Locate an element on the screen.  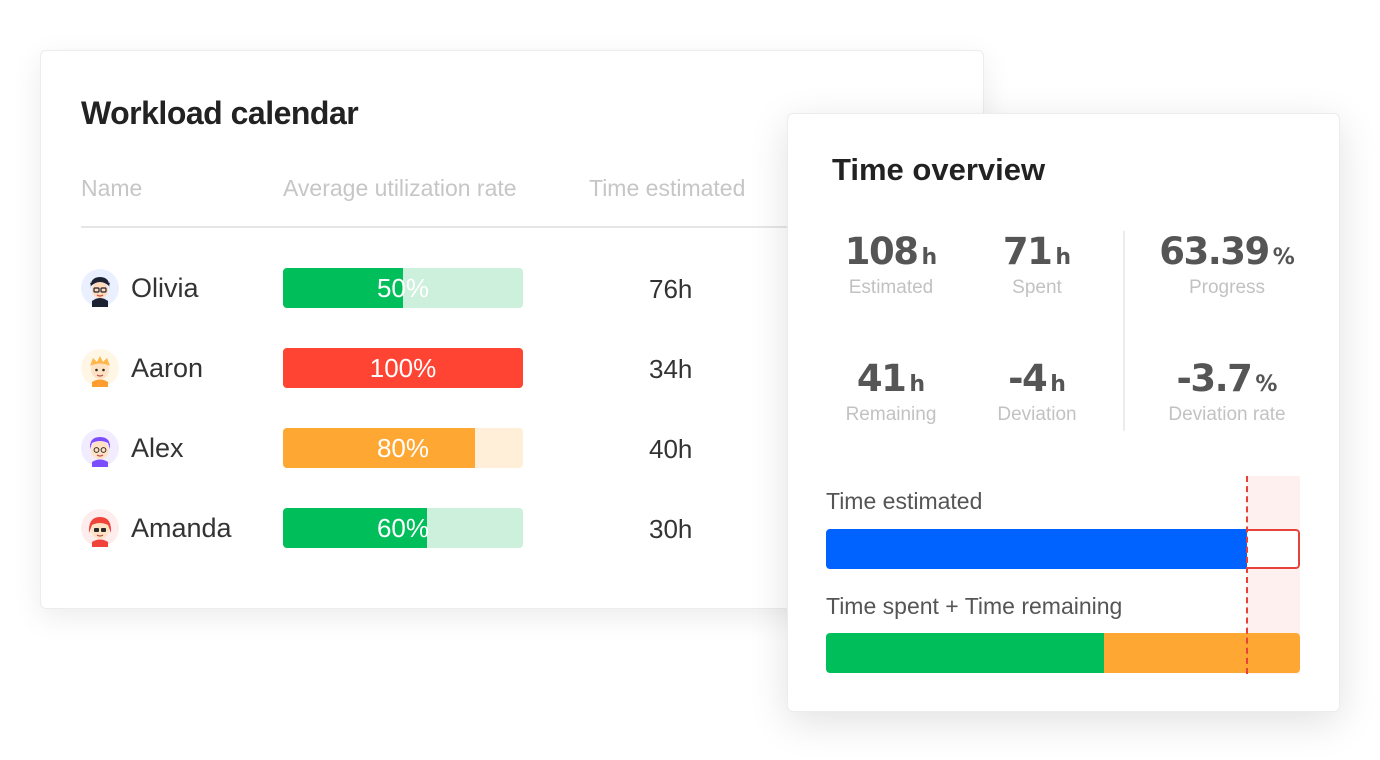
stats-divider is located at coordinates (1124, 331).